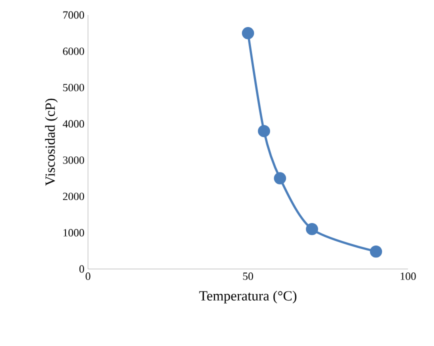 The image size is (434, 346). I want to click on y-tick-label: 6000, so click(73, 51).